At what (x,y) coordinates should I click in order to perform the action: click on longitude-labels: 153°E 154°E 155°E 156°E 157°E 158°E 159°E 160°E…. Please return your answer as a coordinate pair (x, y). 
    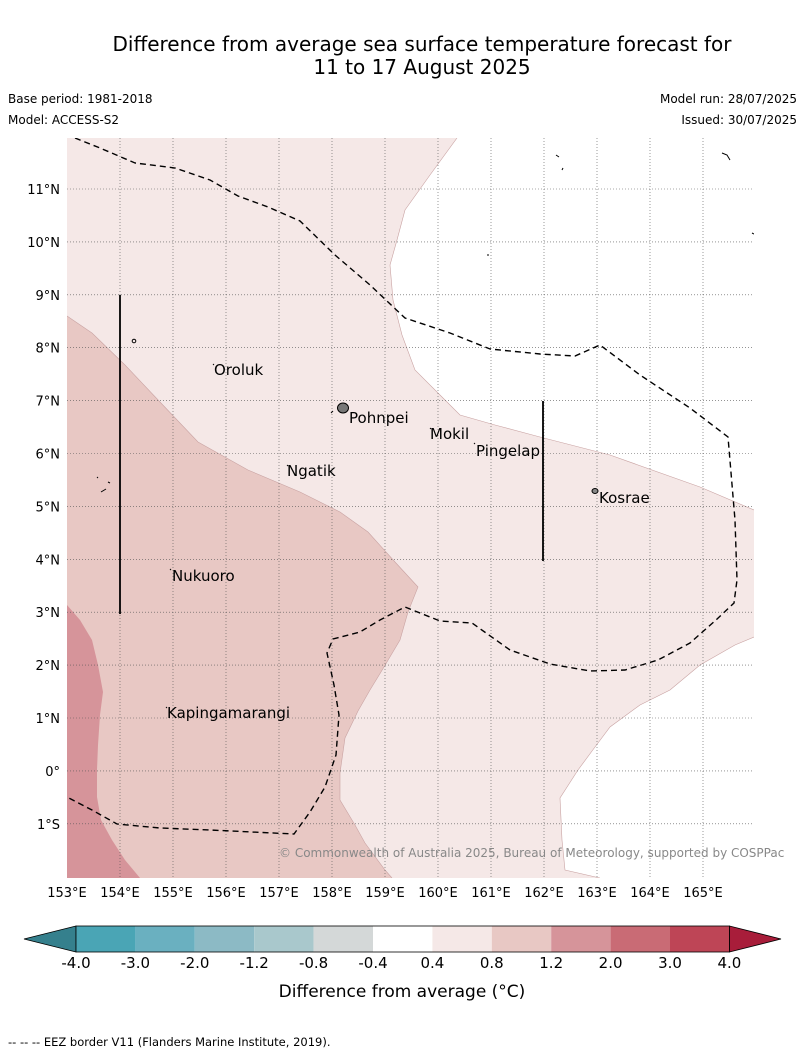
    Looking at the image, I should click on (385, 893).